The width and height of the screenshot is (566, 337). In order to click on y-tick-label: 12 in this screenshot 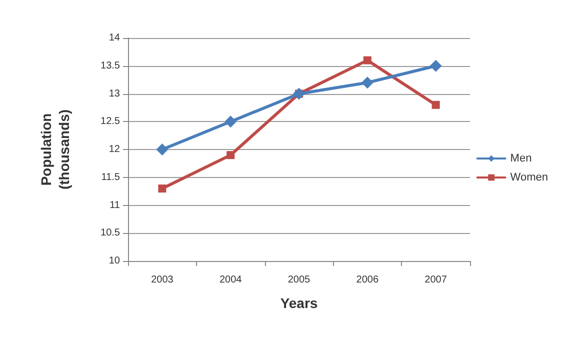, I will do `click(114, 149)`.